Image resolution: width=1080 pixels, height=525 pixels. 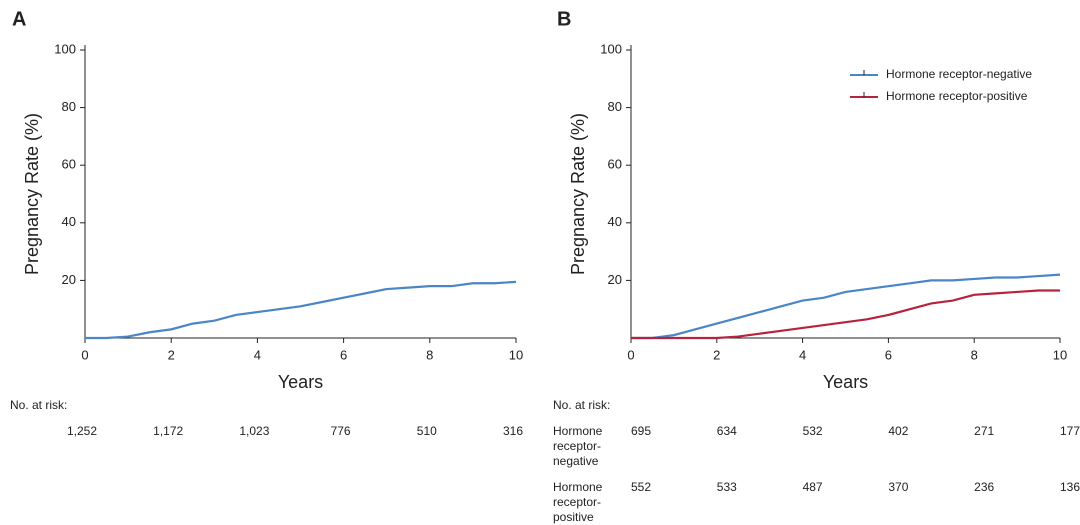 What do you see at coordinates (19, 19) in the screenshot?
I see `panel-label: A` at bounding box center [19, 19].